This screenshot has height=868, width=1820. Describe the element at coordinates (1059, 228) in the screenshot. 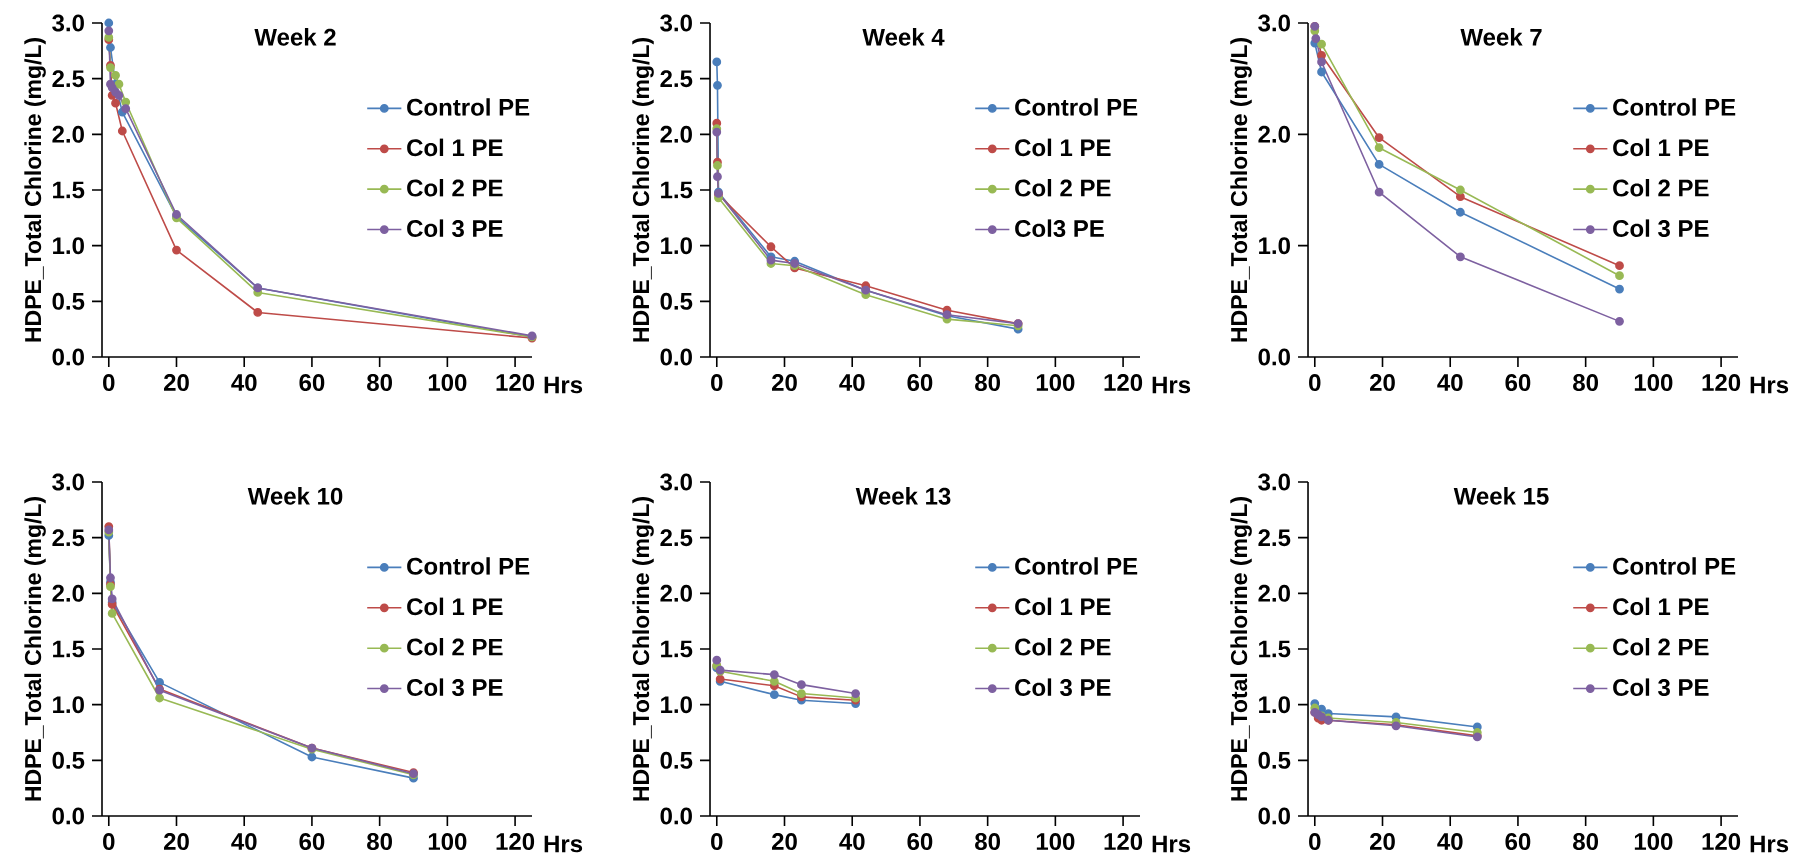

I see `legend-label: Col3 PE` at that location.